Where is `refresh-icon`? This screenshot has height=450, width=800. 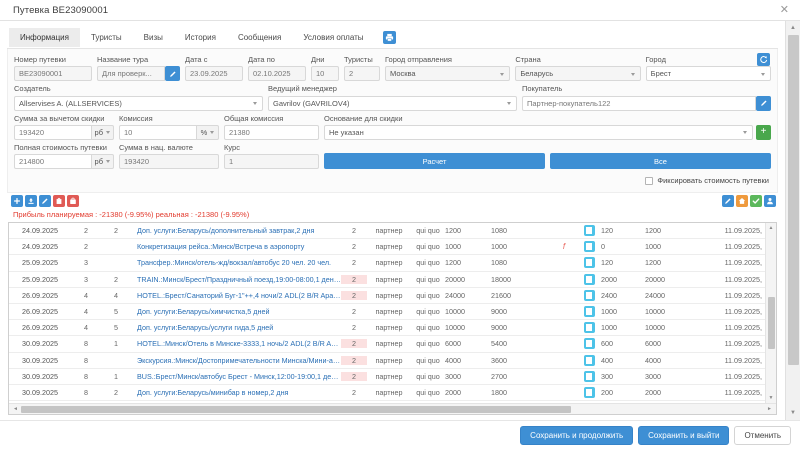 refresh-icon is located at coordinates (763, 59).